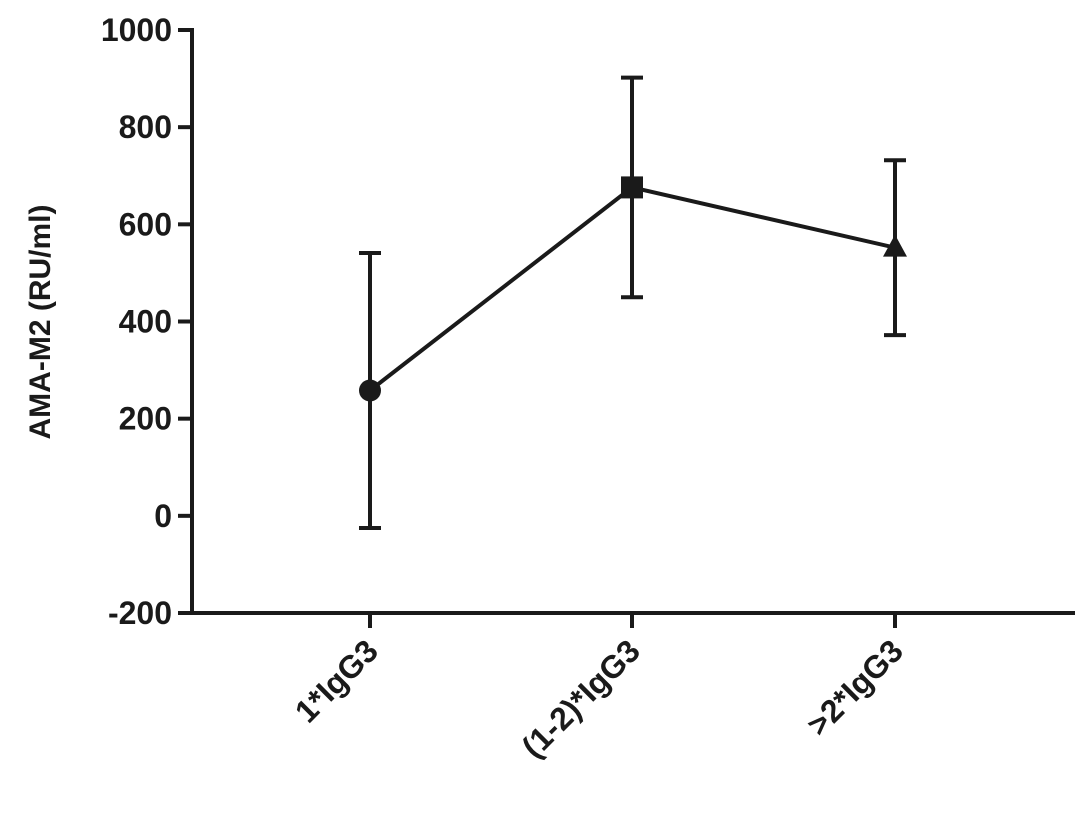 This screenshot has width=1087, height=838. Describe the element at coordinates (163, 516) in the screenshot. I see `y-tick-label: 0` at that location.